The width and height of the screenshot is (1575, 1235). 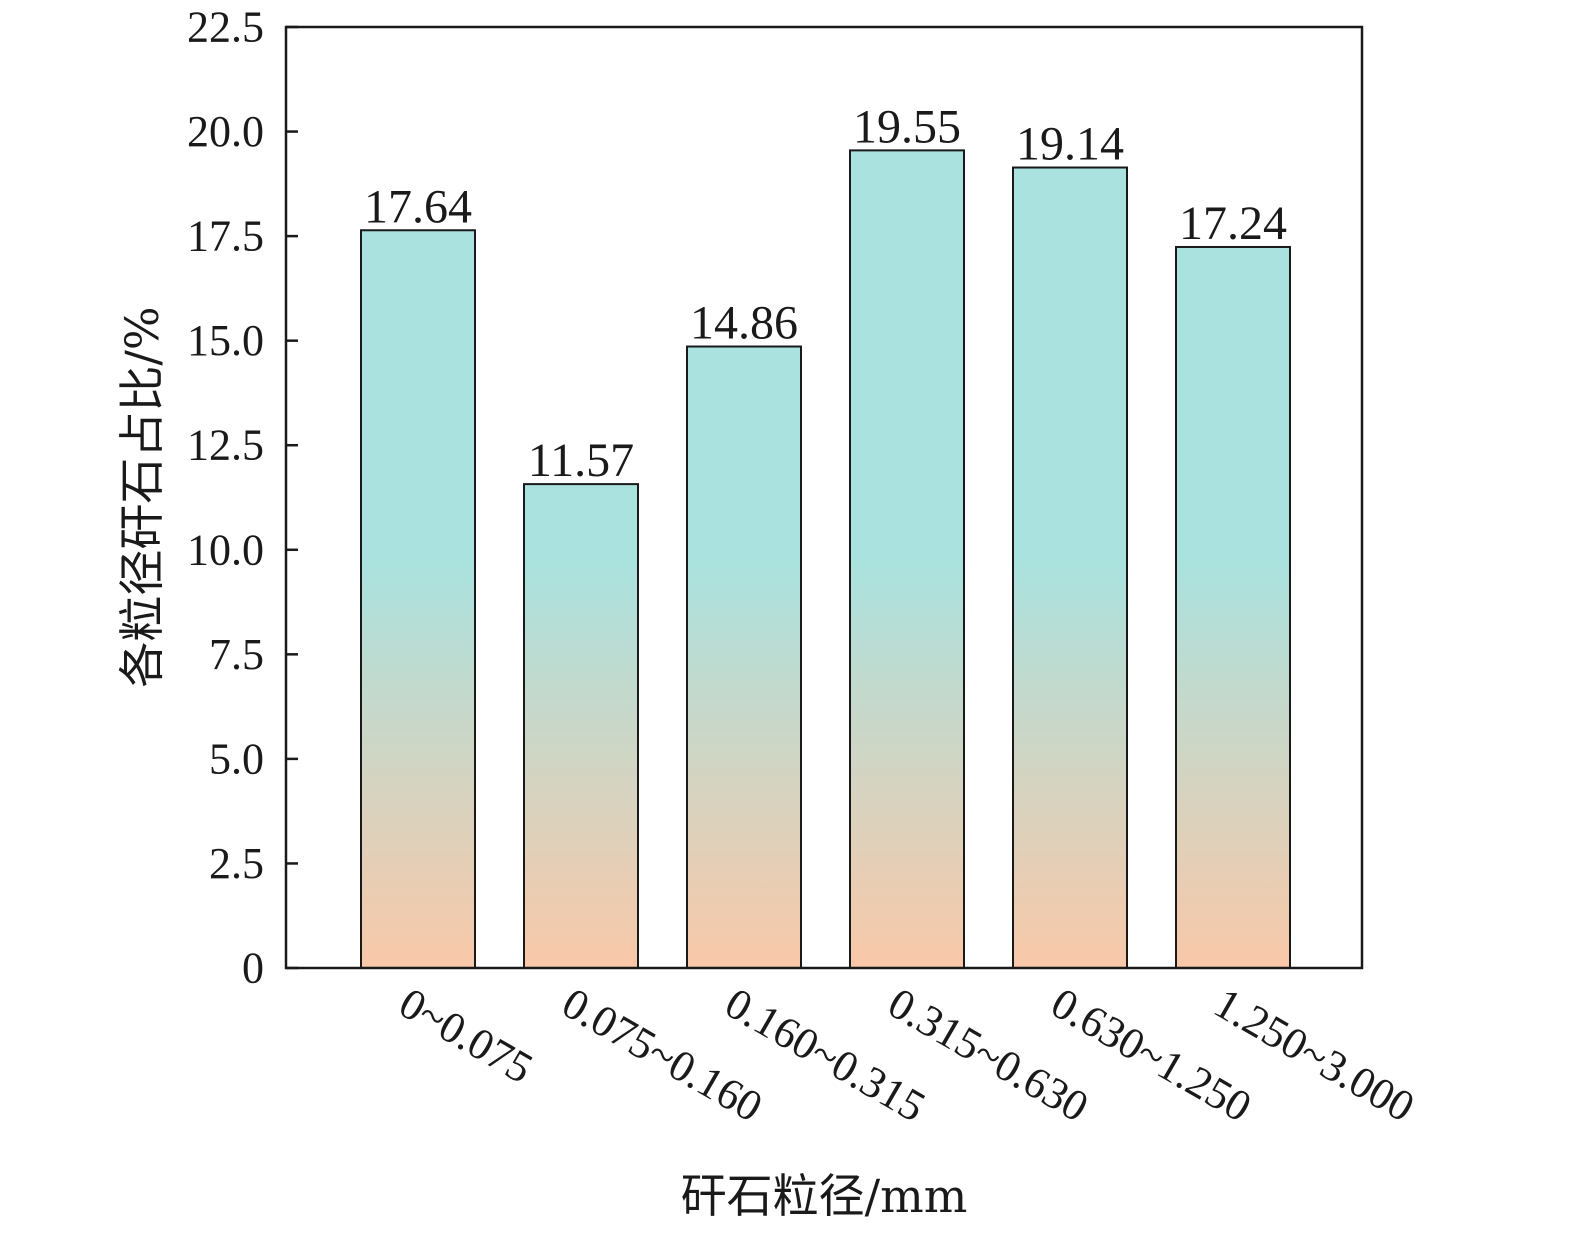 I want to click on y-tick-label: 22.5, so click(x=225, y=27).